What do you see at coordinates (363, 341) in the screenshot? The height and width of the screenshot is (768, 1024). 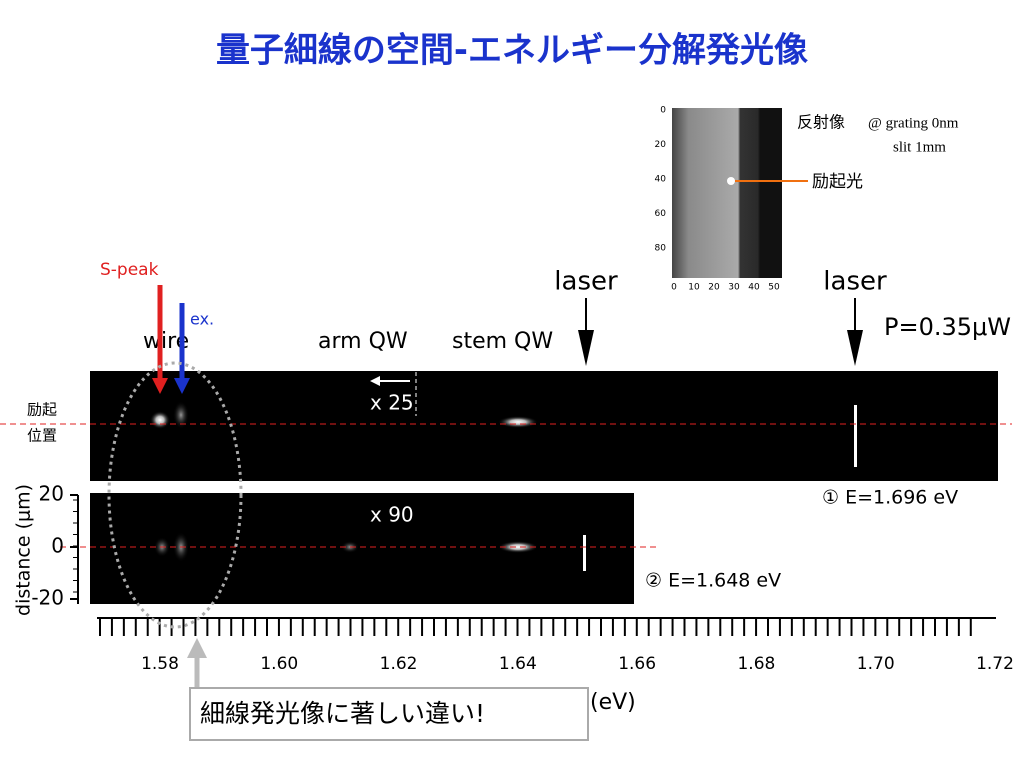 I see `arm-label: arm QW` at bounding box center [363, 341].